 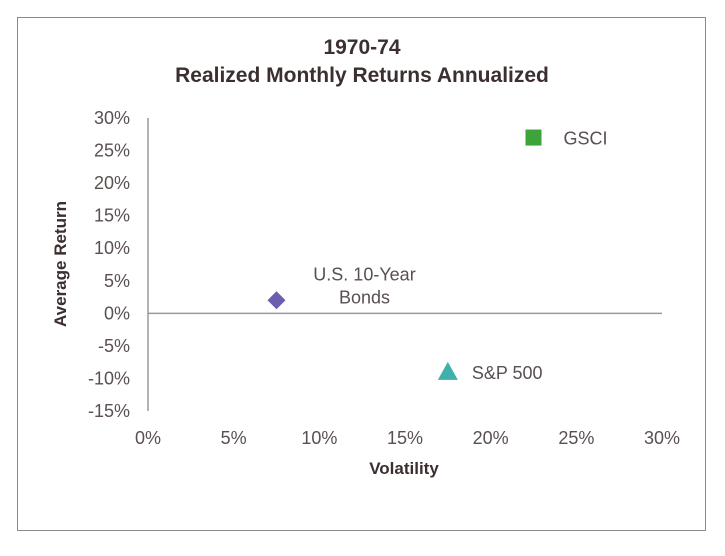 I want to click on y-tick-label: 5%, so click(x=117, y=281).